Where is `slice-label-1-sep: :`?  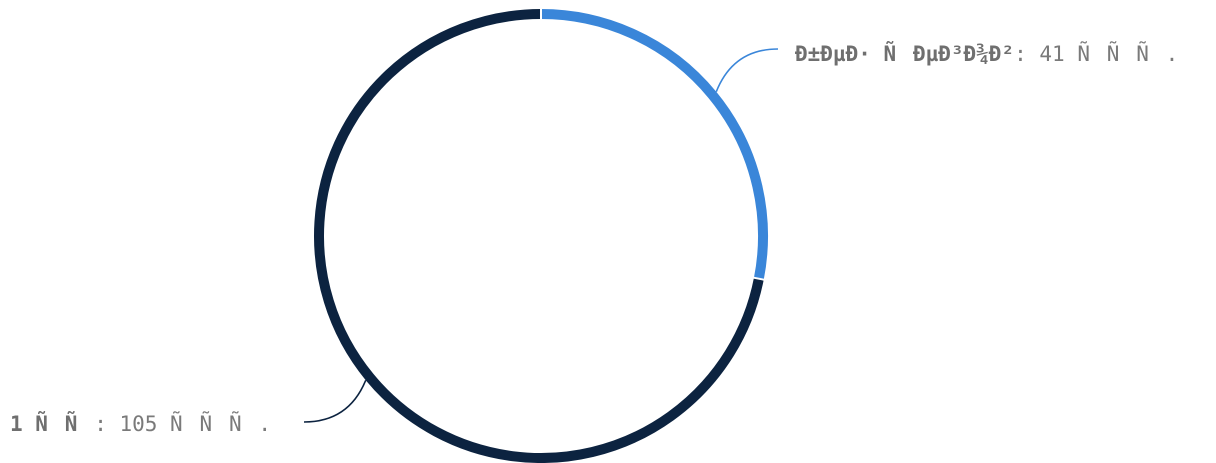 slice-label-1-sep: : is located at coordinates (106, 424).